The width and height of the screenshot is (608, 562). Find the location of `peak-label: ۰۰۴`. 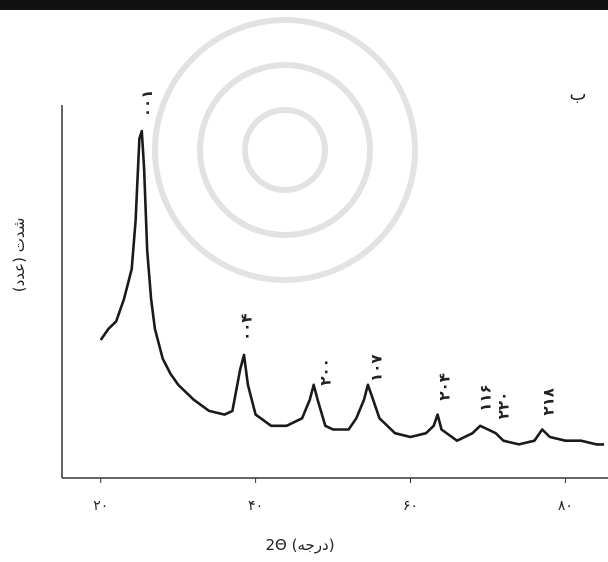

peak-label: ۰۰۴ is located at coordinates (246, 326).